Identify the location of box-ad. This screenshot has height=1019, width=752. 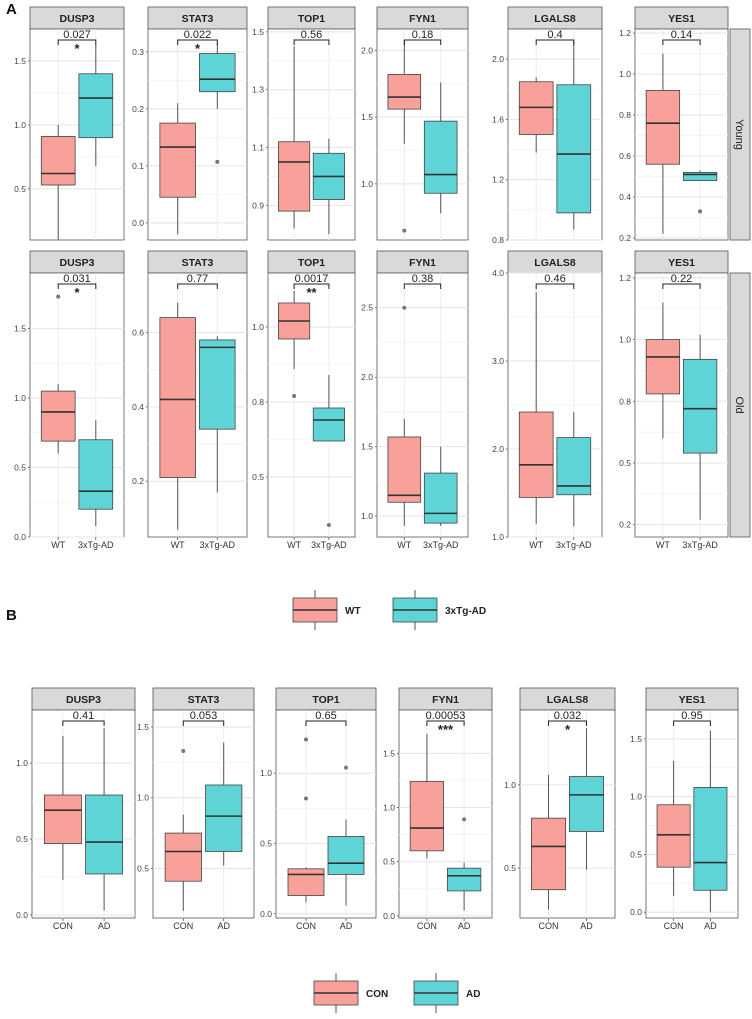
(464, 864).